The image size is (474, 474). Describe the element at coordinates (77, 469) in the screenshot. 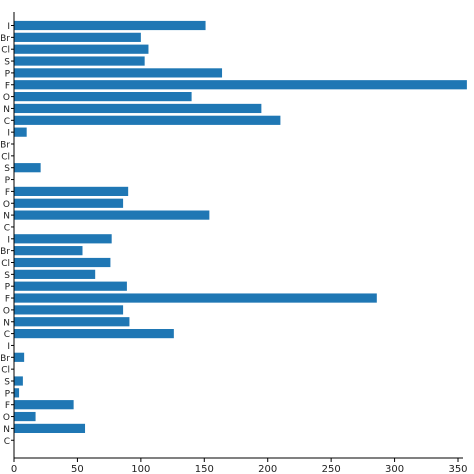

I see `x-tick-label: 50` at that location.